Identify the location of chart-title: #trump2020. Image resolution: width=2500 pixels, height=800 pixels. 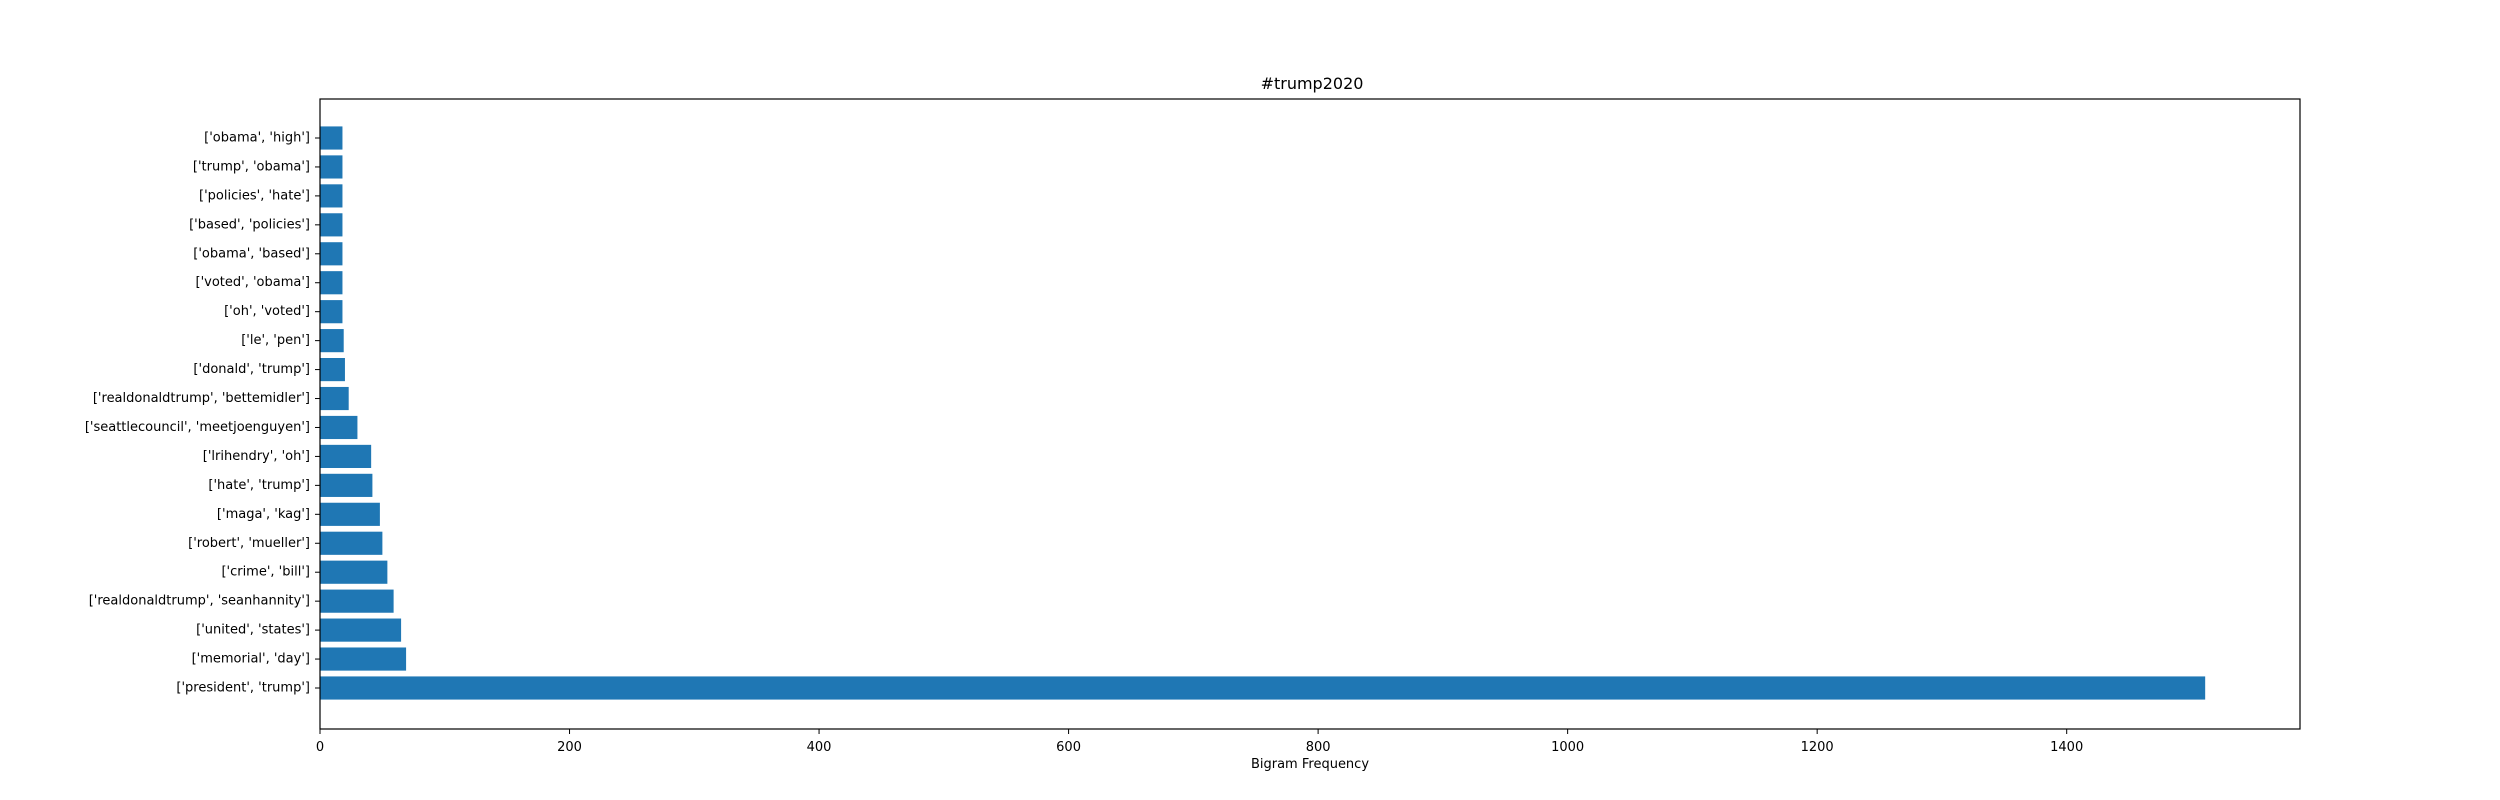
(1312, 83).